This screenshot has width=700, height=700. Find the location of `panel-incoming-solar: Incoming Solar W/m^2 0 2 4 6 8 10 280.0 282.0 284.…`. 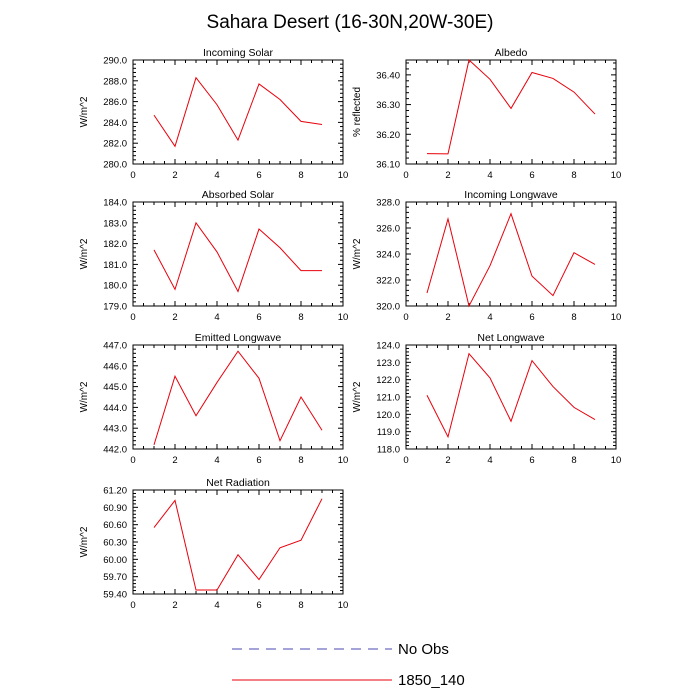

panel-incoming-solar: Incoming Solar W/m^2 0 2 4 6 8 10 280.0 282.0 284.… is located at coordinates (213, 114).